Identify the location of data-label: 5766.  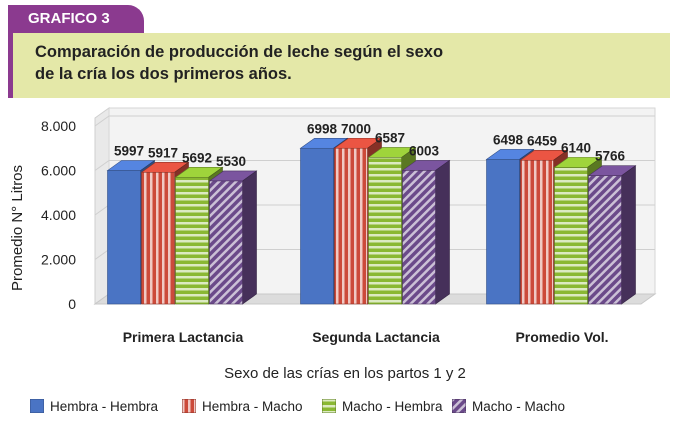
(610, 156).